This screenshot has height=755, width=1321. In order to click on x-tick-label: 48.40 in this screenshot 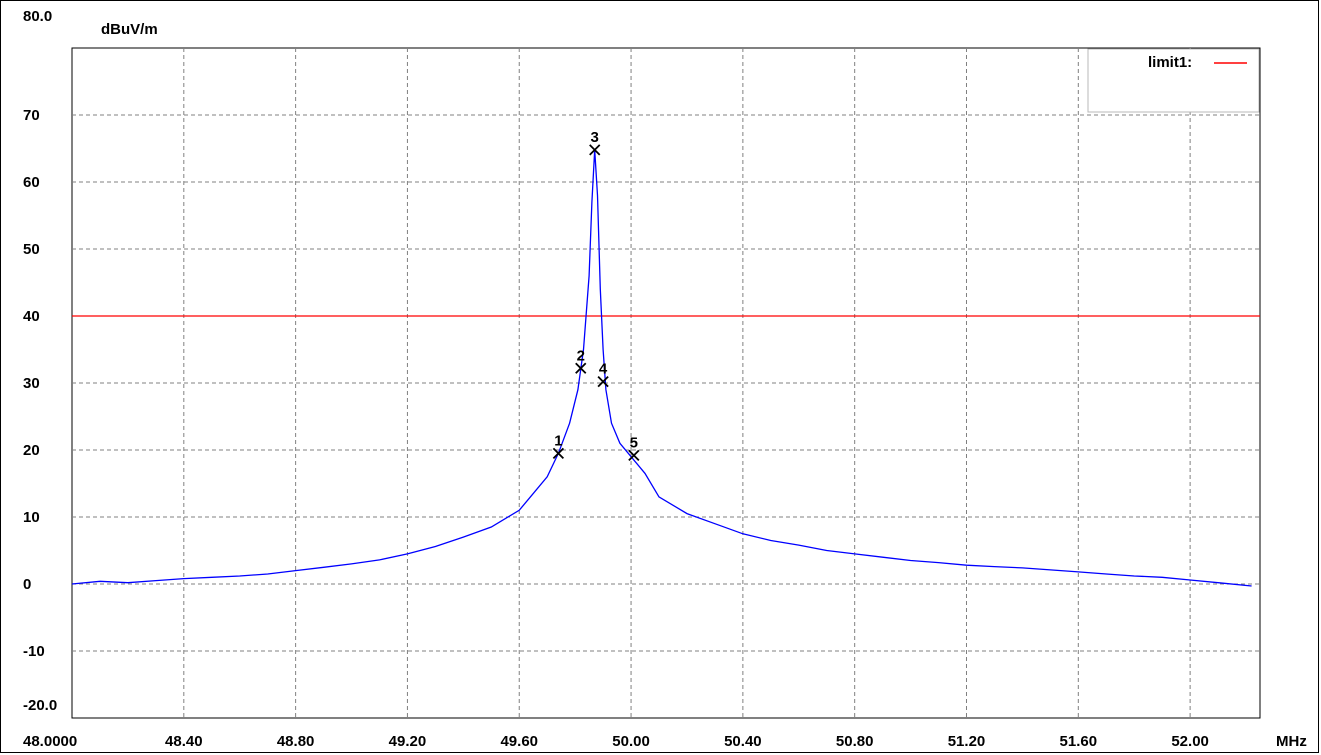, I will do `click(184, 741)`.